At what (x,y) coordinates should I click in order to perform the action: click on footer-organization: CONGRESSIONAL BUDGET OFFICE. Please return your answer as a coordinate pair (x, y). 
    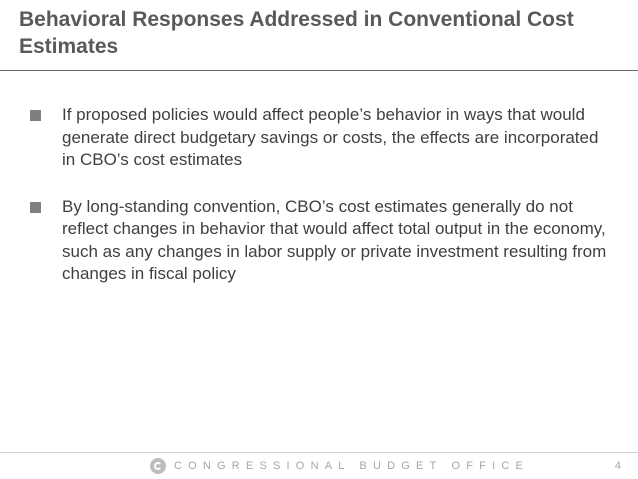
    Looking at the image, I should click on (352, 466).